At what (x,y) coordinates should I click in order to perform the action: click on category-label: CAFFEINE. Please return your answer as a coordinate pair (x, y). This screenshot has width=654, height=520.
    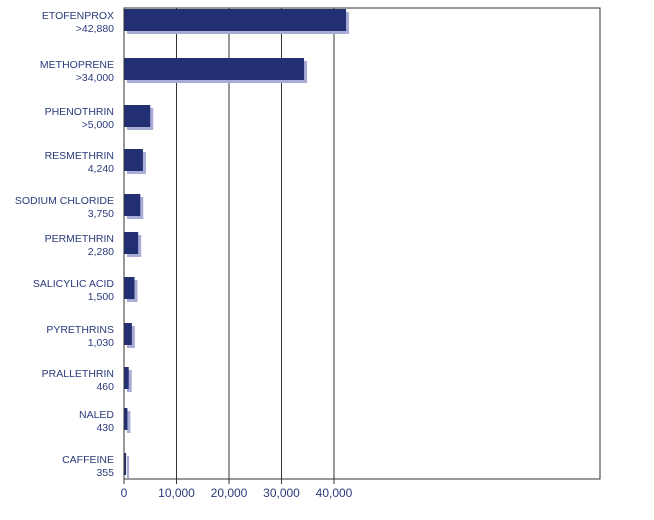
    Looking at the image, I should click on (88, 460).